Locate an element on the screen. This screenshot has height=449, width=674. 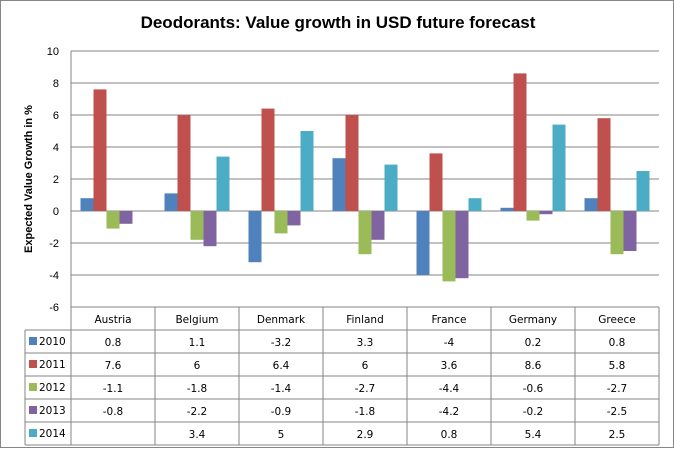
bar-finland-2010 is located at coordinates (339, 184).